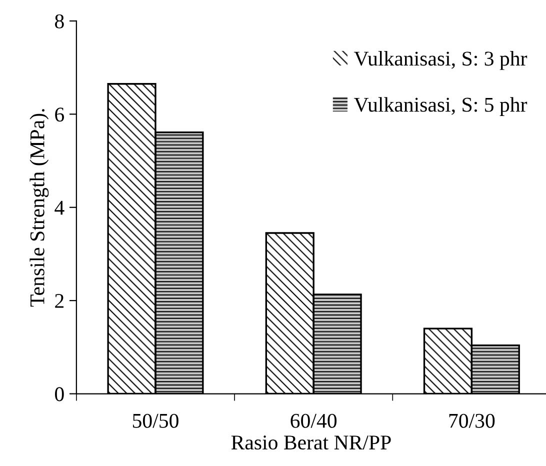  I want to click on x-axis-title: Rasio Berat NR/PP, so click(311, 443).